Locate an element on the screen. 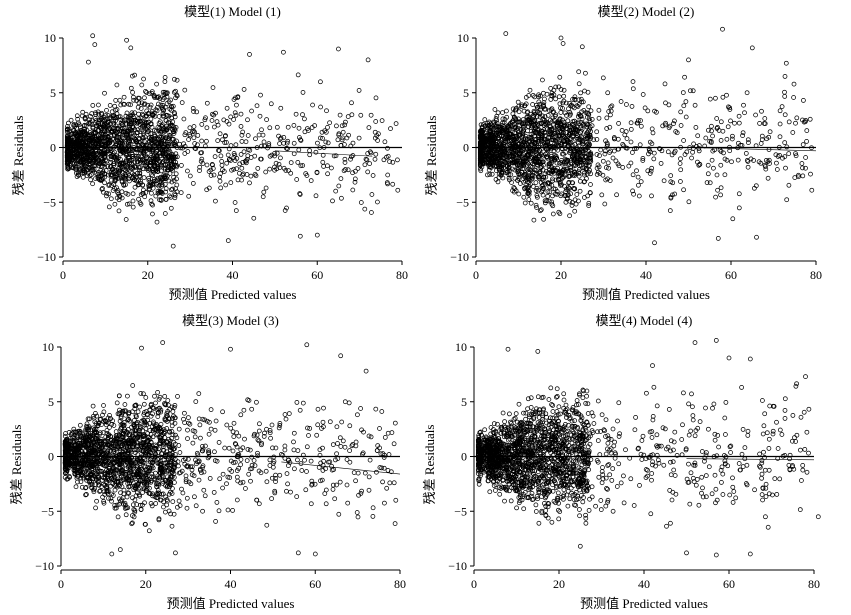 This screenshot has width=851, height=615. y-tick-label: 0 is located at coordinates (466, 148).